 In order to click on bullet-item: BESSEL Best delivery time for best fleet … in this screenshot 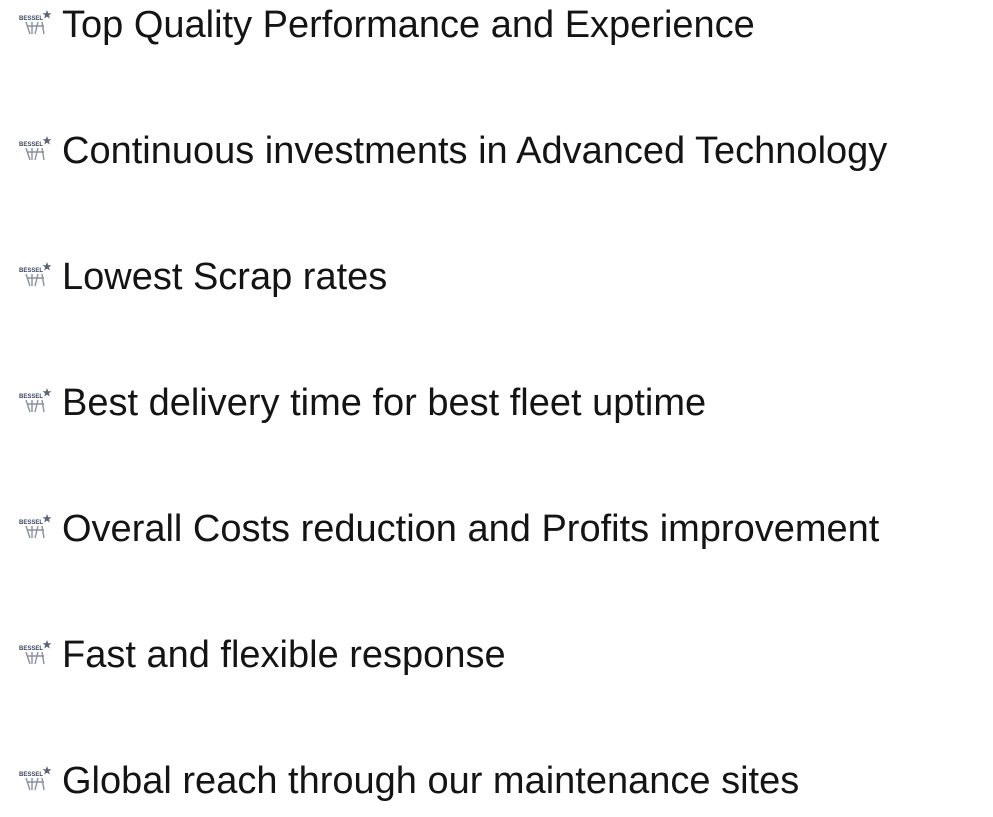, I will do `click(362, 403)`.